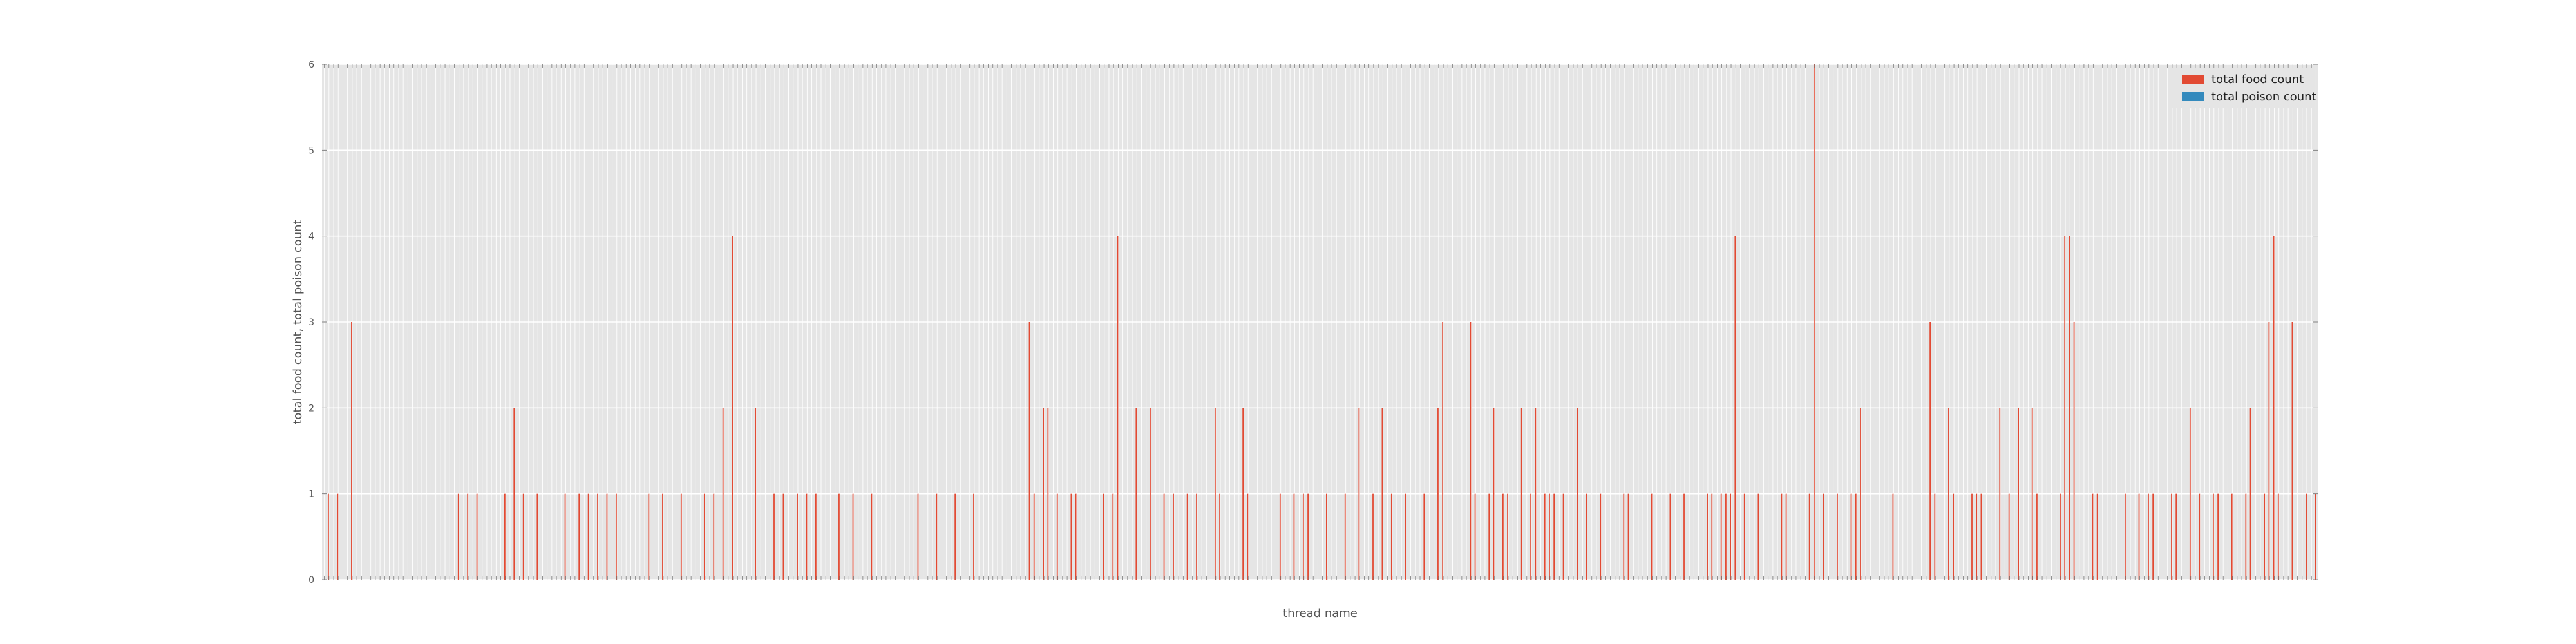 The height and width of the screenshot is (644, 2576). I want to click on y-tick-label: 2, so click(311, 408).